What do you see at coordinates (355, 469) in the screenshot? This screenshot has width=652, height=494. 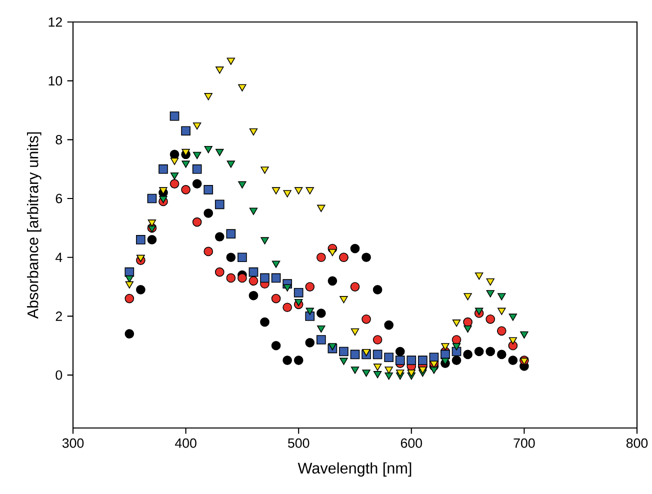 I see `x-axis-title: Wavelength [nm]` at bounding box center [355, 469].